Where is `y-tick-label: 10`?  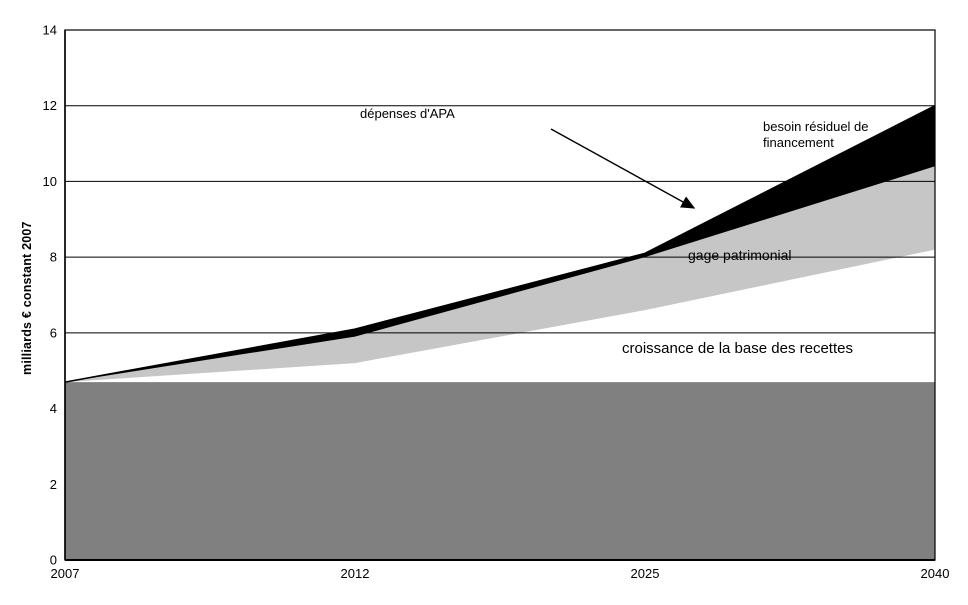
y-tick-label: 10 is located at coordinates (50, 181).